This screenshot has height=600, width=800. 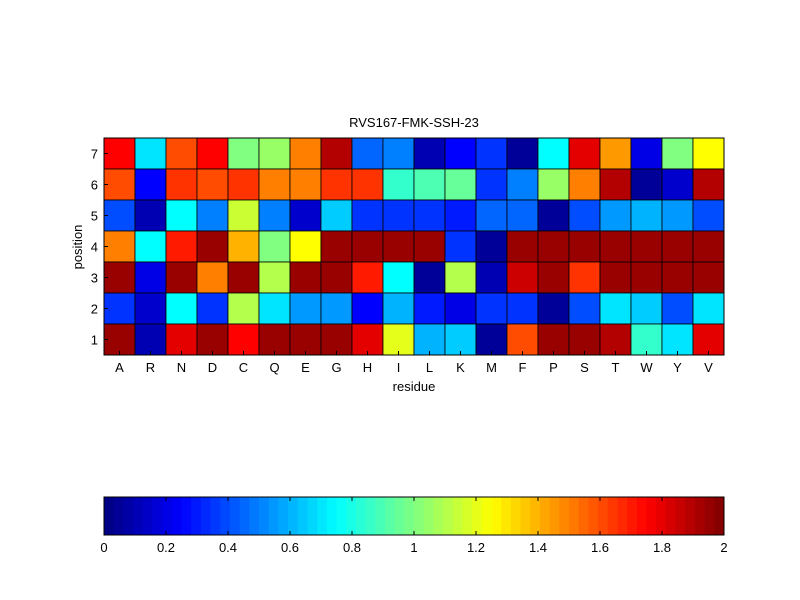 I want to click on y-tick-label: 4, so click(x=94, y=247).